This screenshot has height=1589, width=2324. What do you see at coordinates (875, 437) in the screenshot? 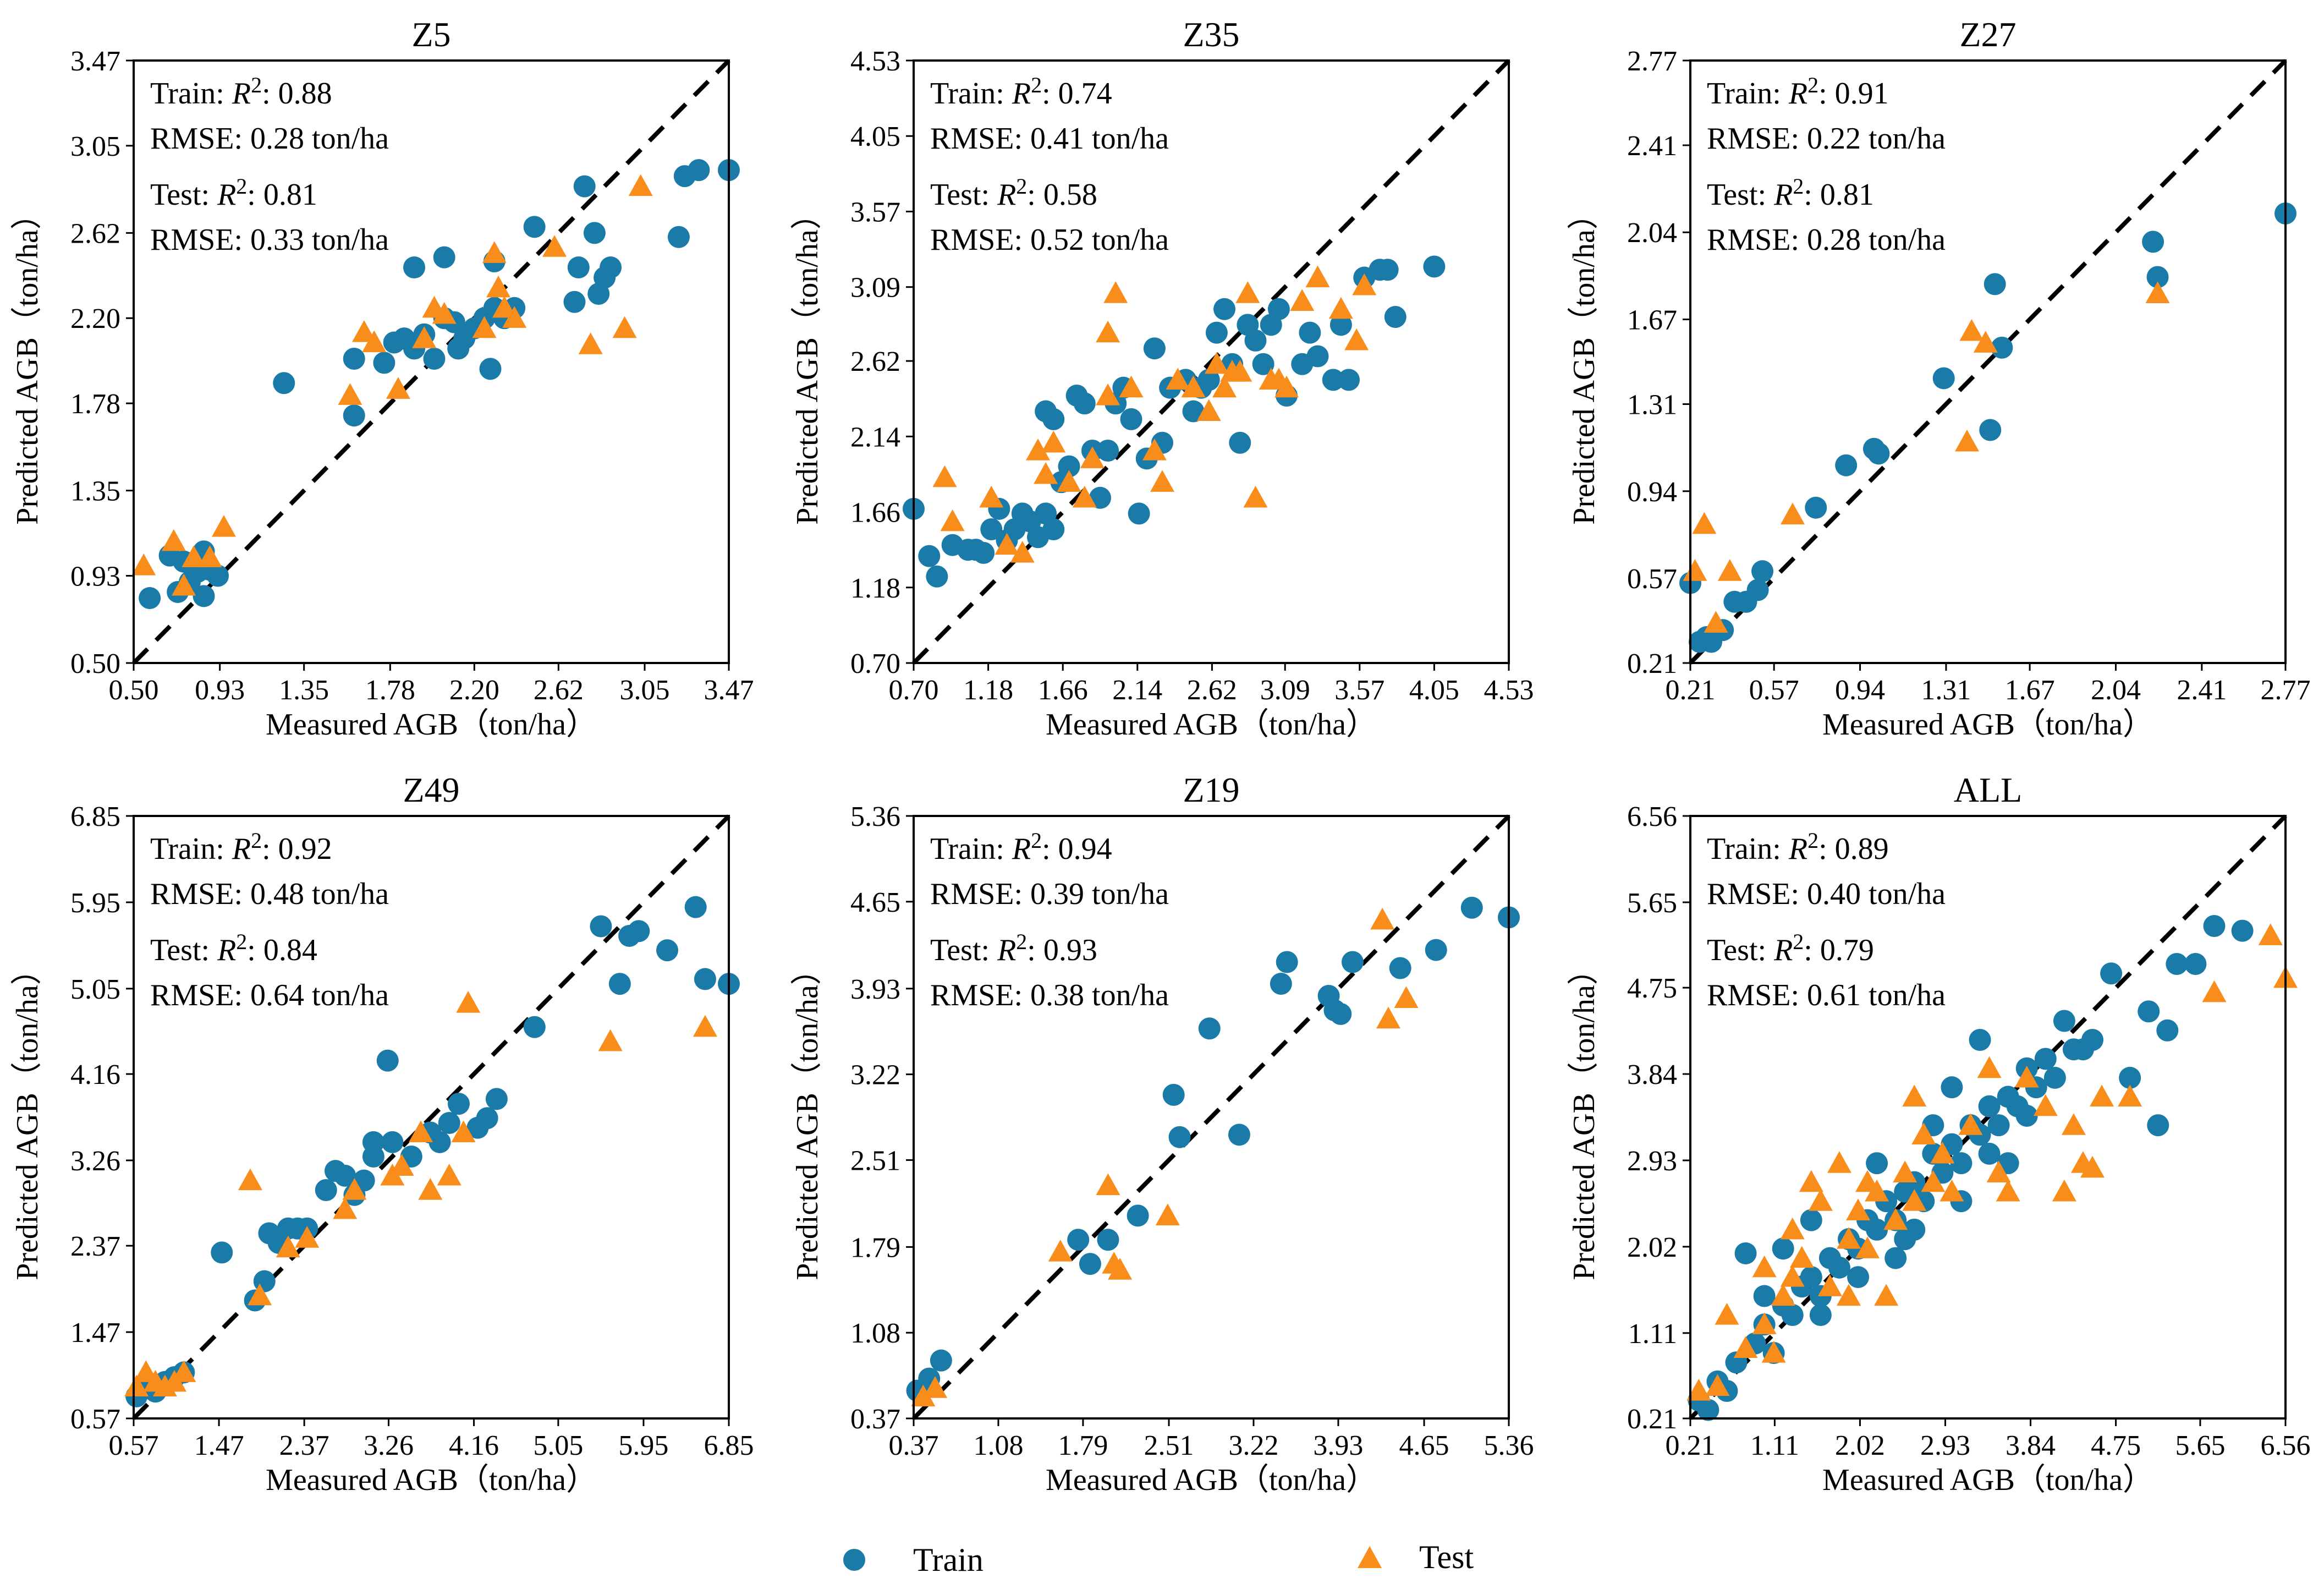
I see `y-tick-label: 2.14` at bounding box center [875, 437].